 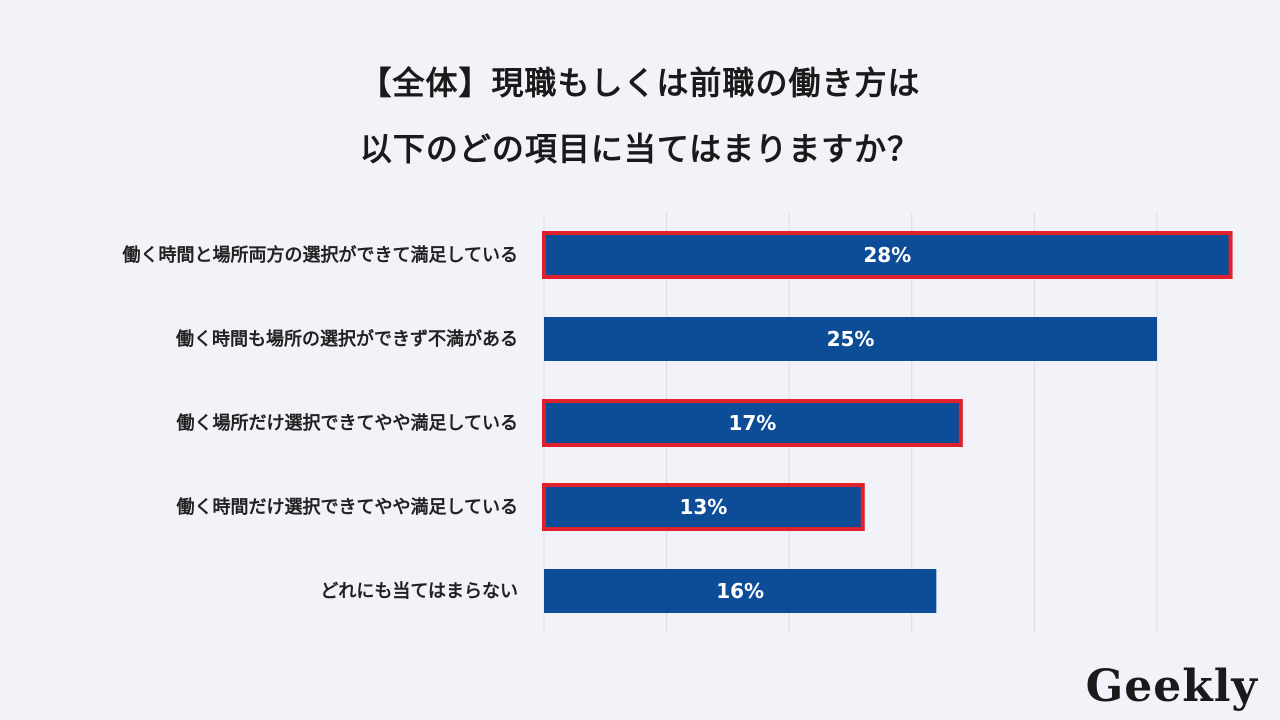 What do you see at coordinates (640, 83) in the screenshot?
I see `chart-title-line1: 【全体】現職もしくは前職の働き方は` at bounding box center [640, 83].